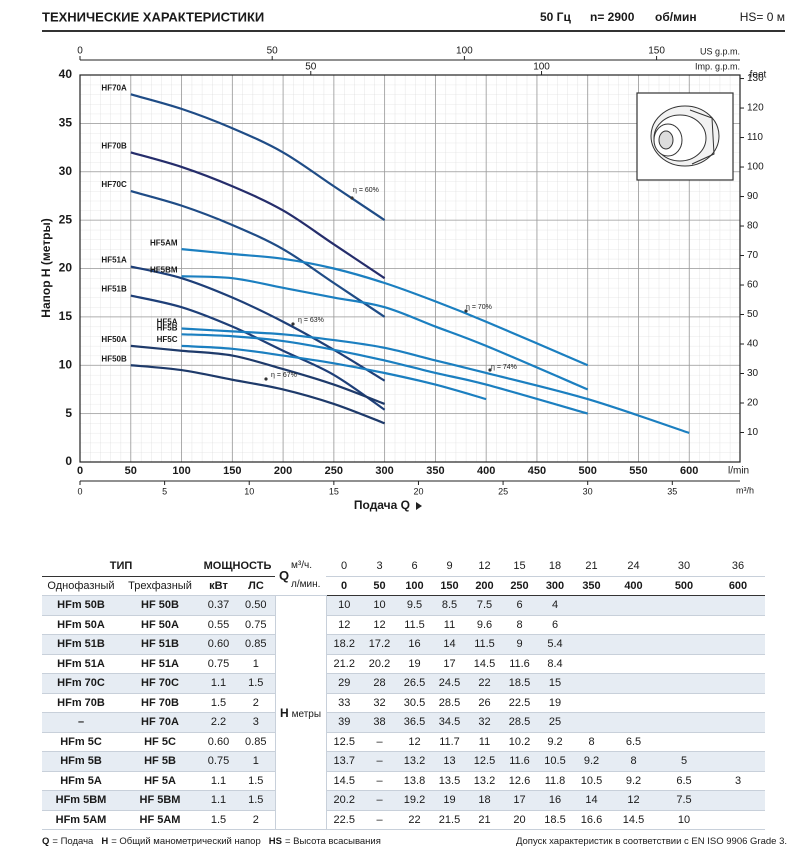  I want to click on header-cell: Трехфазный, so click(160, 586).